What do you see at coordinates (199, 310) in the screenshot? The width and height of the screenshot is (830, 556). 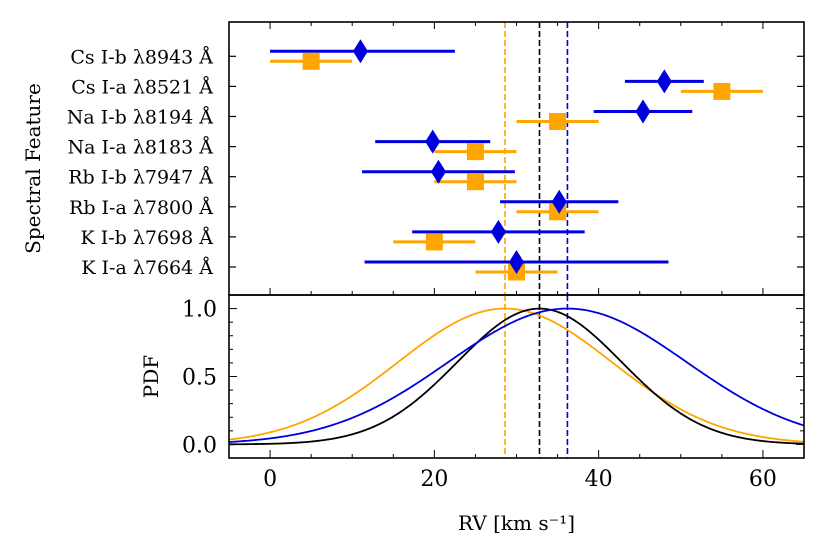 I see `y-tick-label: 1.0` at bounding box center [199, 310].